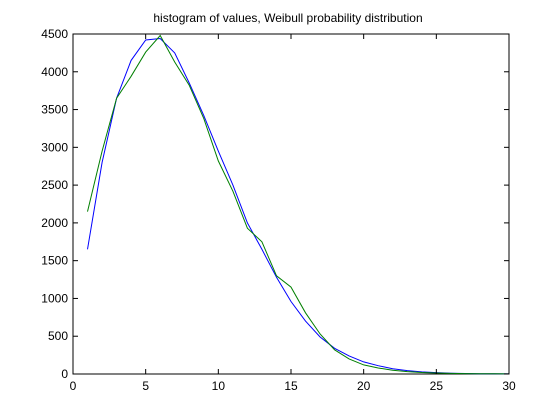 The image size is (560, 420). I want to click on x-tick-label: 20, so click(364, 386).